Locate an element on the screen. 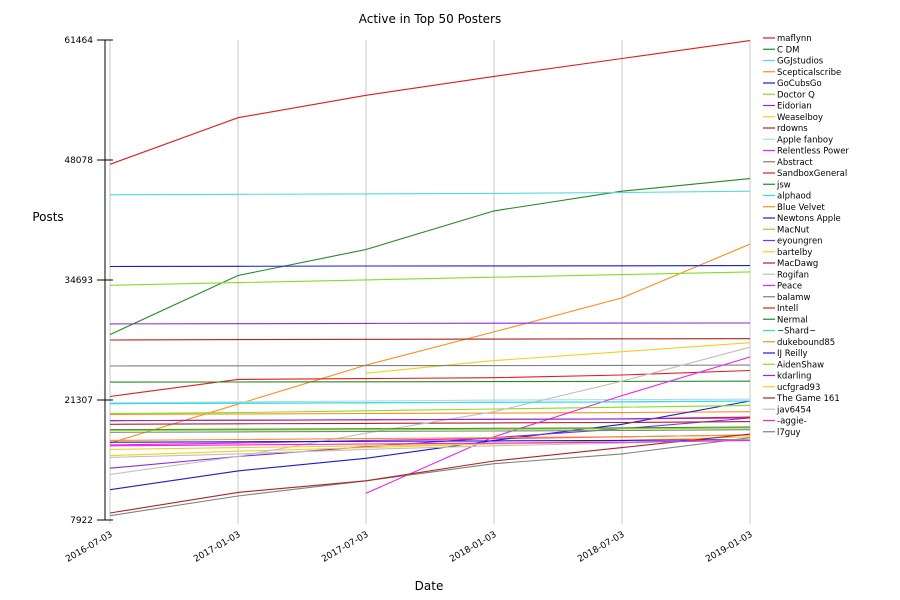  legend-label: IJ Reilly is located at coordinates (792, 354).